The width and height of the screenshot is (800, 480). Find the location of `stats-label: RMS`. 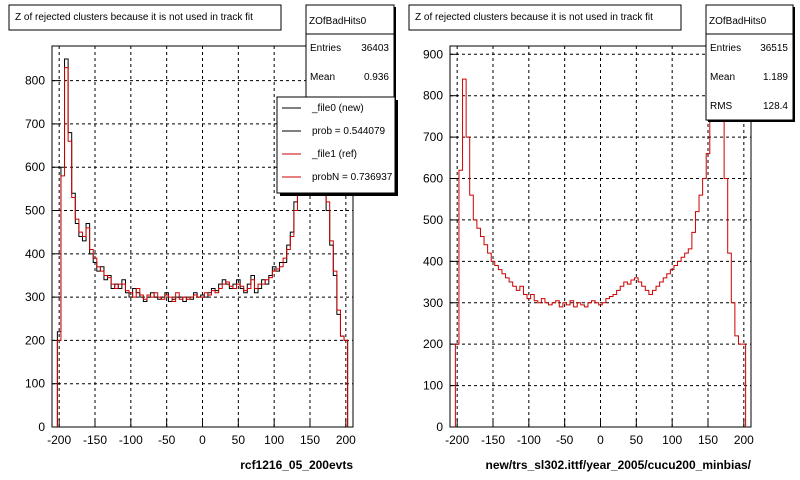

stats-label: RMS is located at coordinates (721, 106).